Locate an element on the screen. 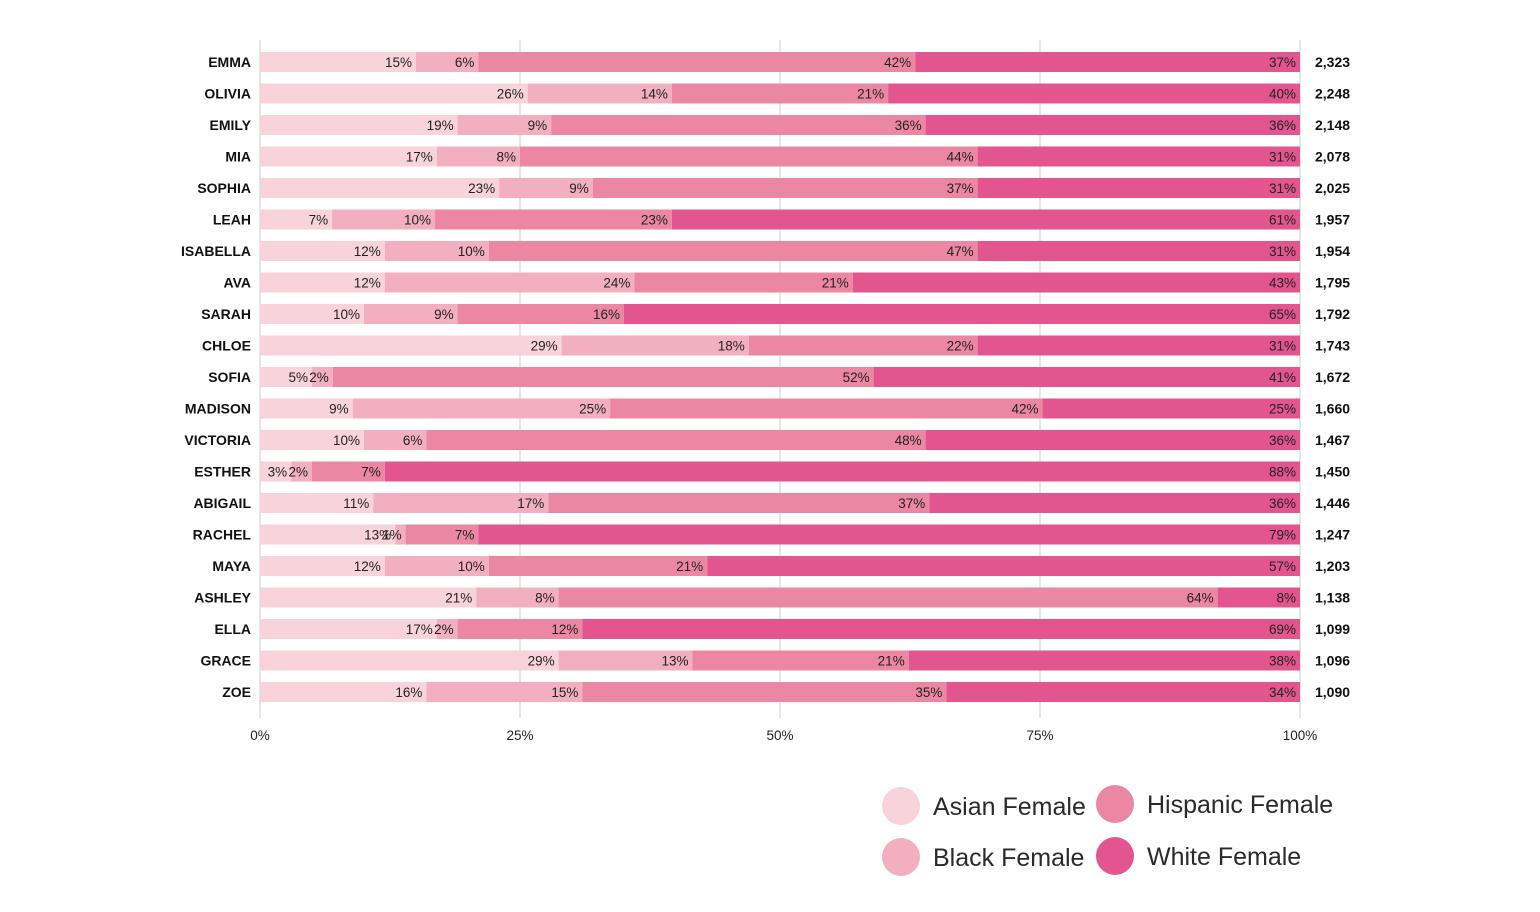  legend-item: Black Female is located at coordinates (983, 857).